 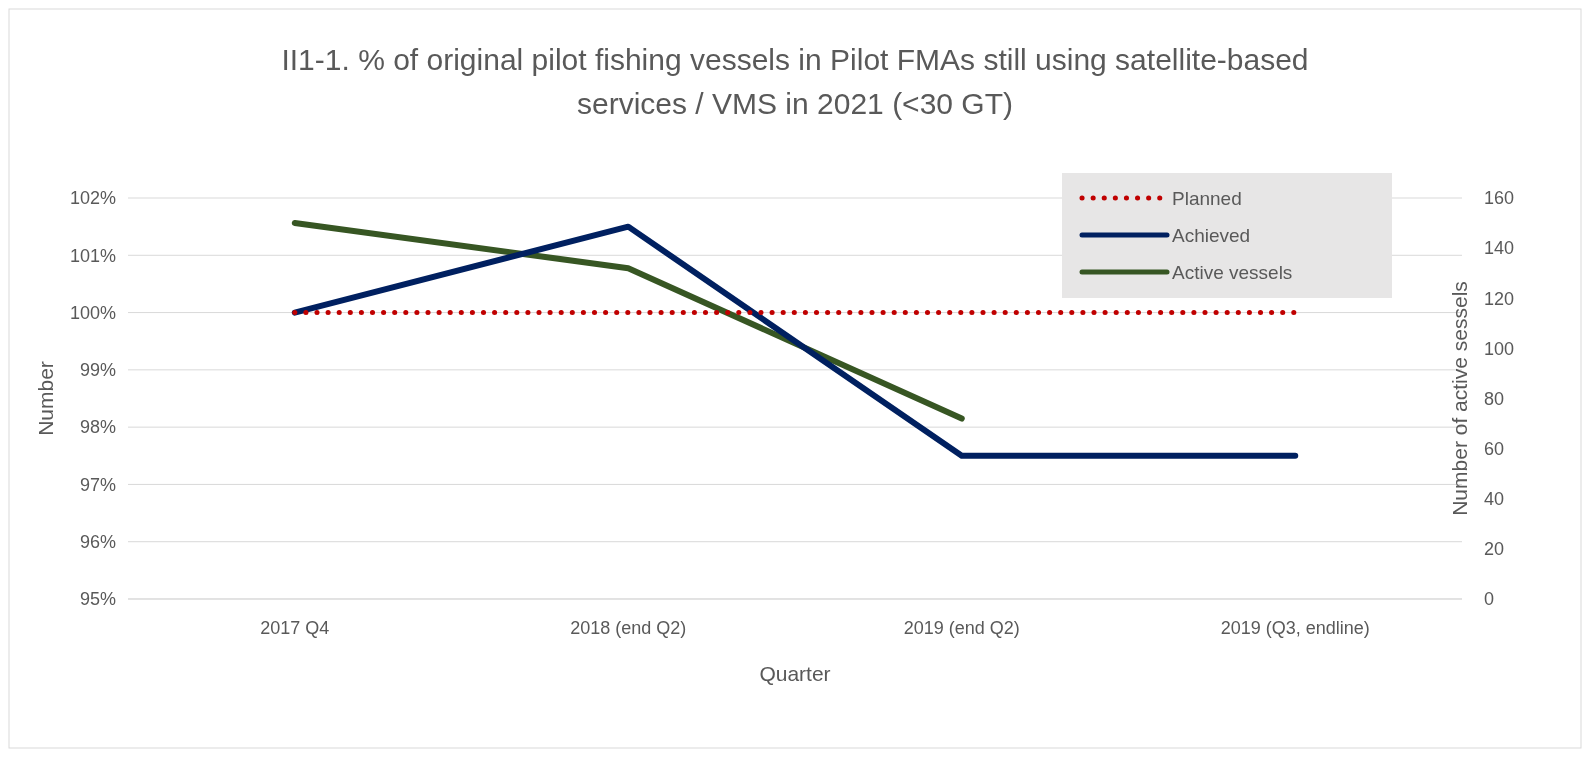 What do you see at coordinates (92, 255) in the screenshot?
I see `y-tick-label: 101%` at bounding box center [92, 255].